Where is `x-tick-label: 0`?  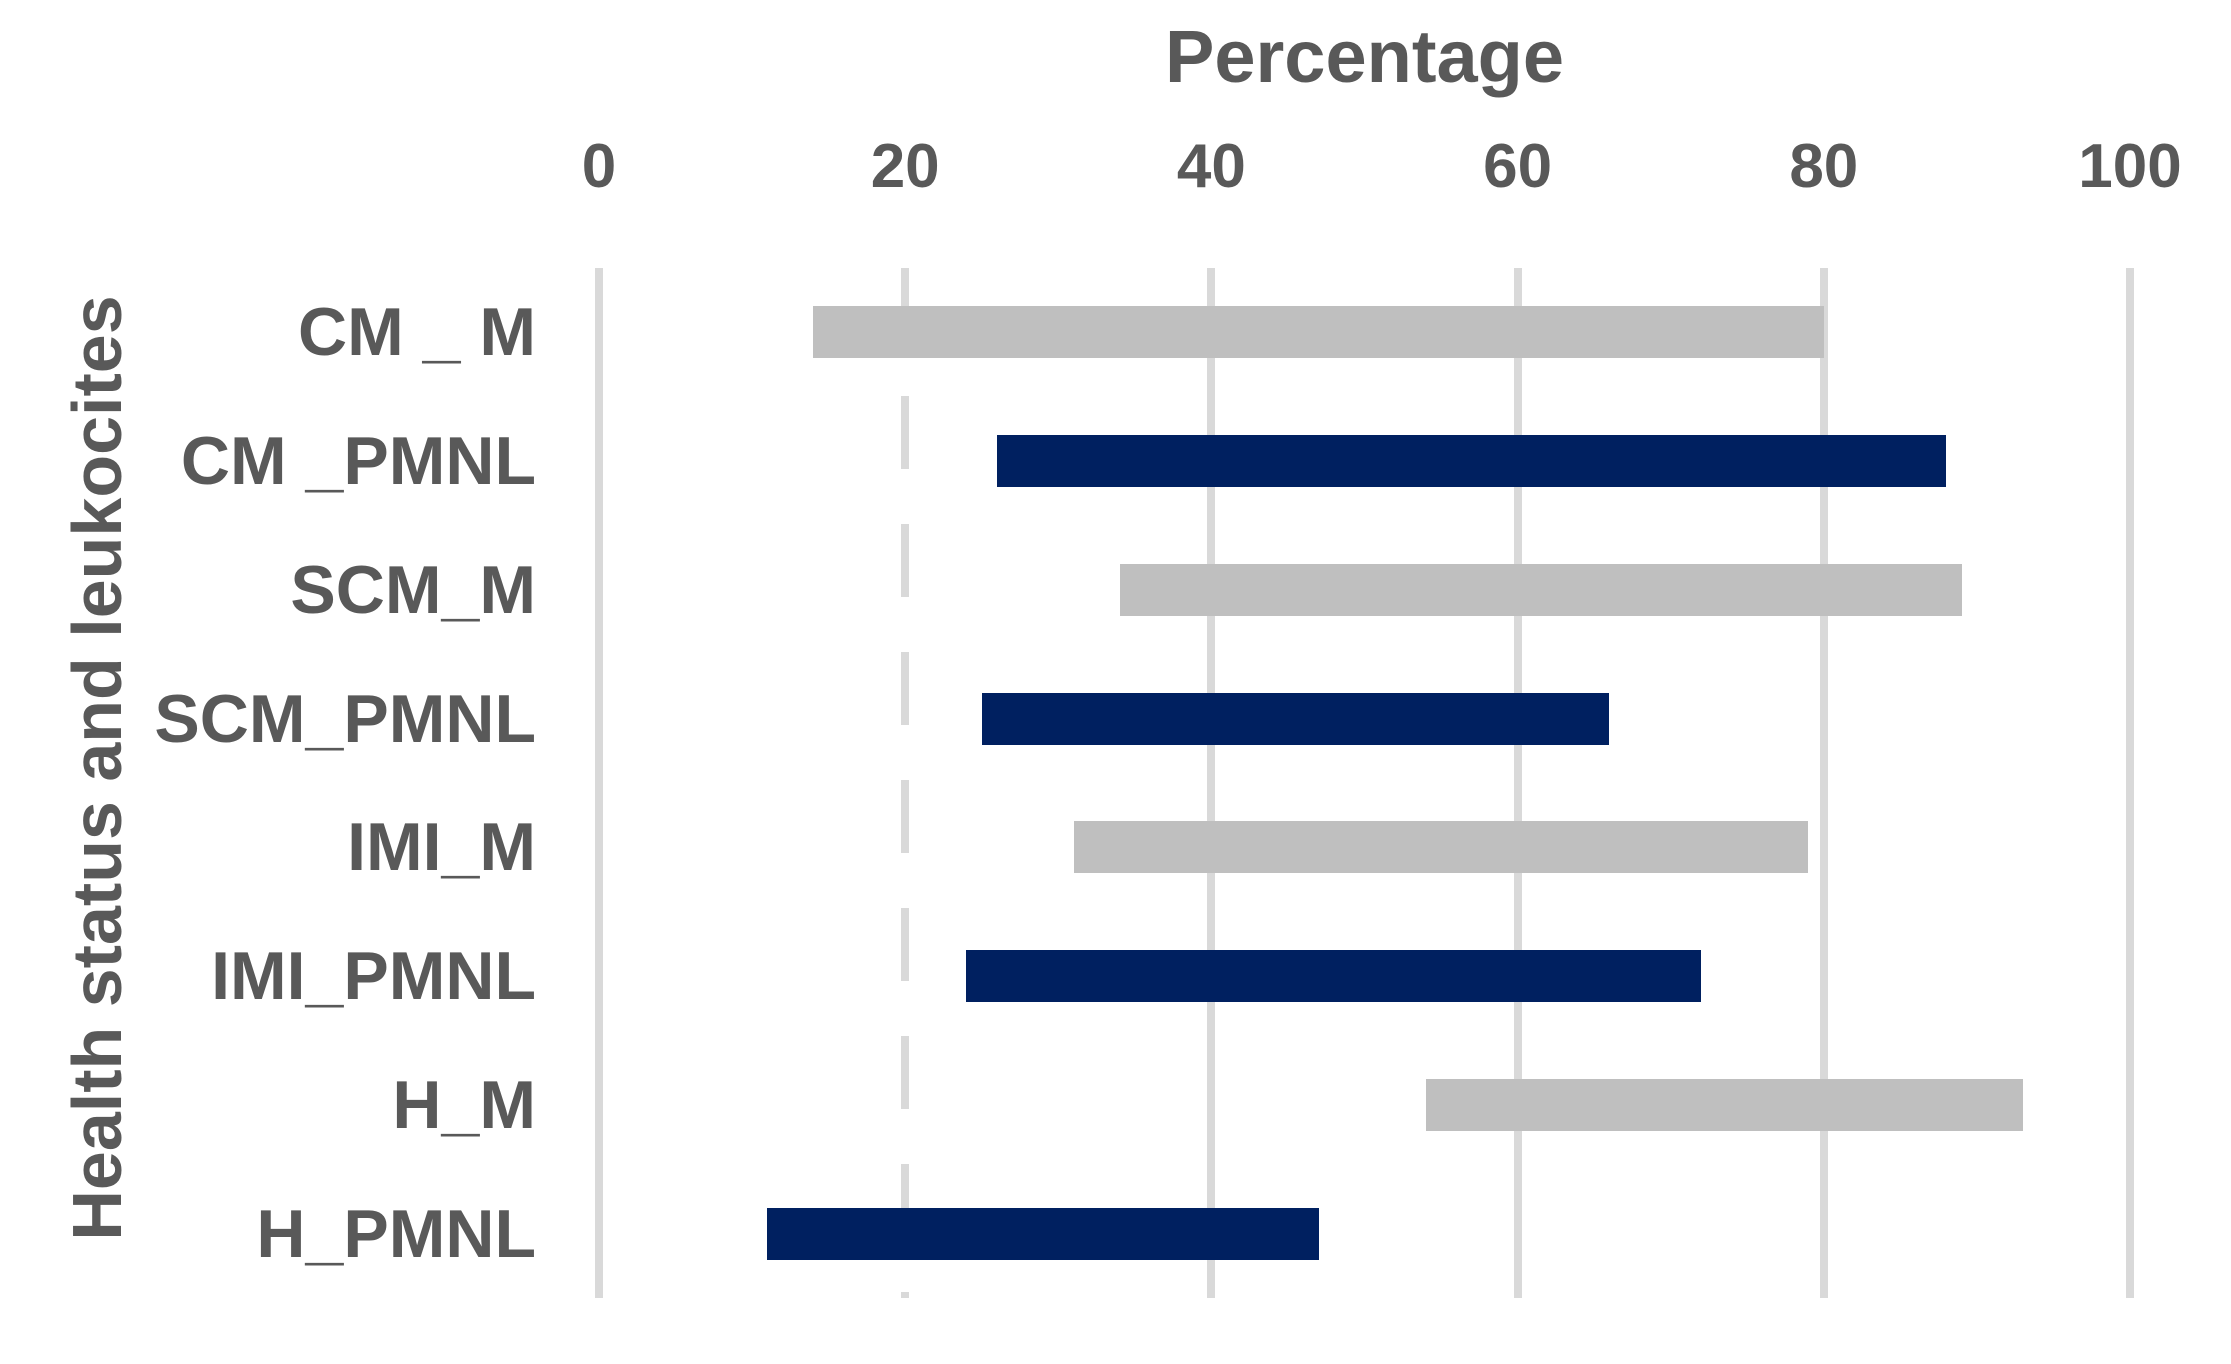
x-tick-label: 0 is located at coordinates (599, 166).